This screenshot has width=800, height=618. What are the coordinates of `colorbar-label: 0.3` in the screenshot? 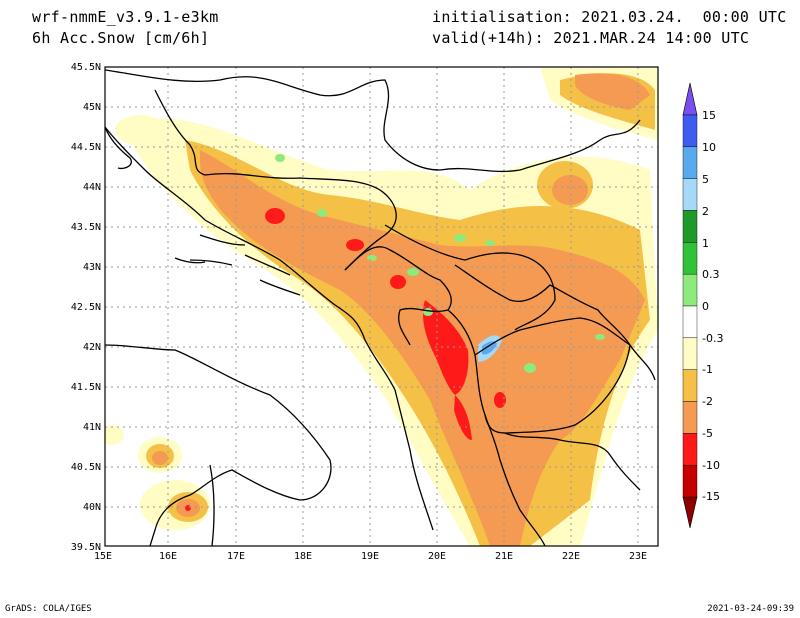 It's located at (711, 274).